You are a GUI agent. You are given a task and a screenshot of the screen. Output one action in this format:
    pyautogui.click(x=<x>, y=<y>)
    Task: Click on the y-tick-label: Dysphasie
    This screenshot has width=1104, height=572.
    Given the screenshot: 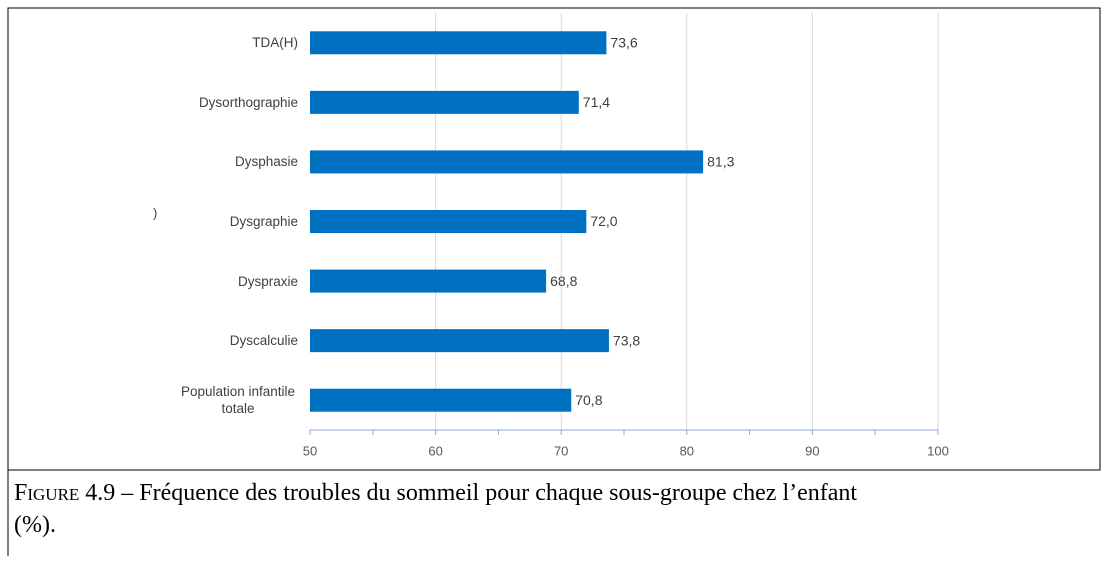 What is the action you would take?
    pyautogui.click(x=198, y=162)
    